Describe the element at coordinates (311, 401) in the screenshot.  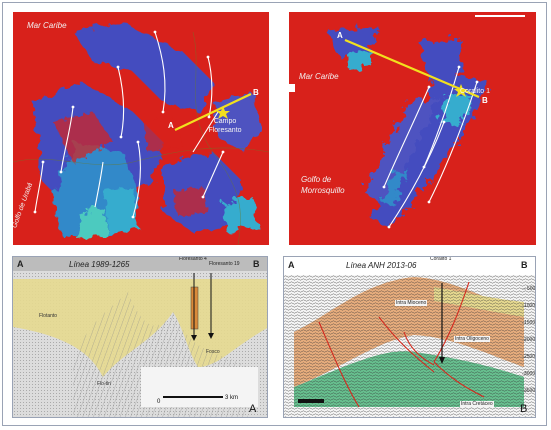
I see `scale-bar` at that location.